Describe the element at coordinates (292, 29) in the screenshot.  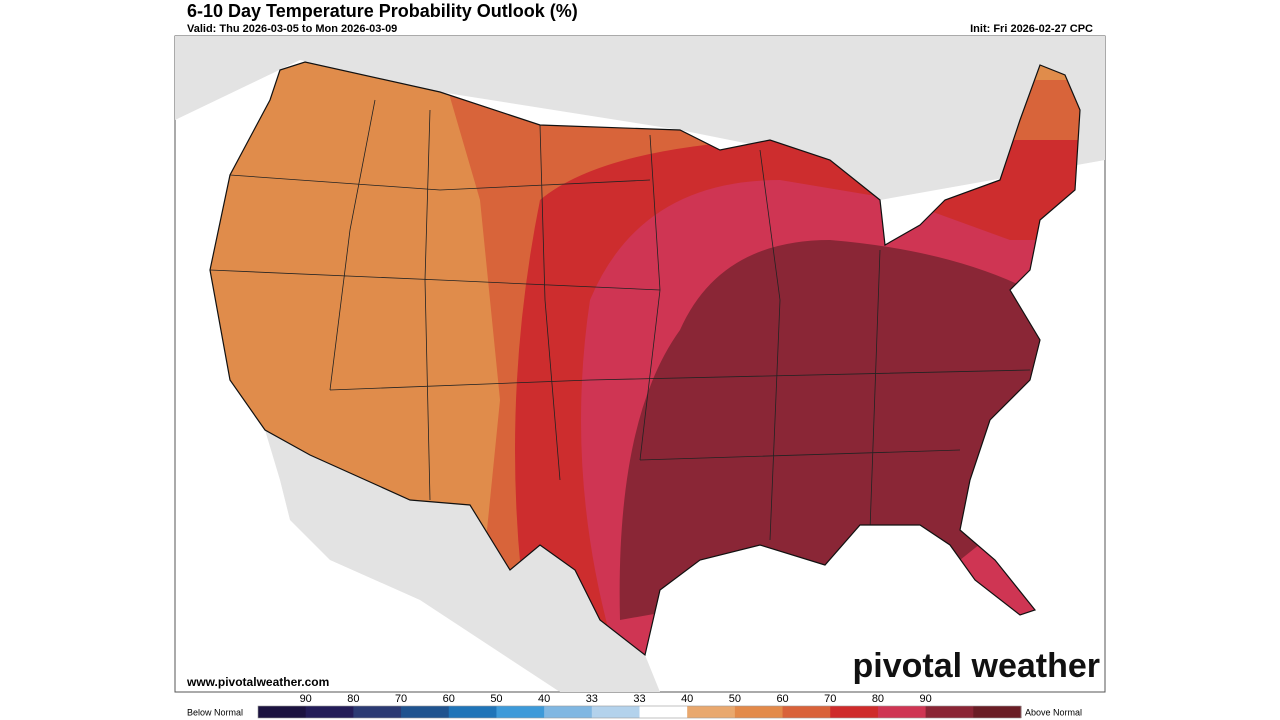
I see `valid-time: Valid: Thu 2026-03-05 to Mon 2026-03-09` at that location.